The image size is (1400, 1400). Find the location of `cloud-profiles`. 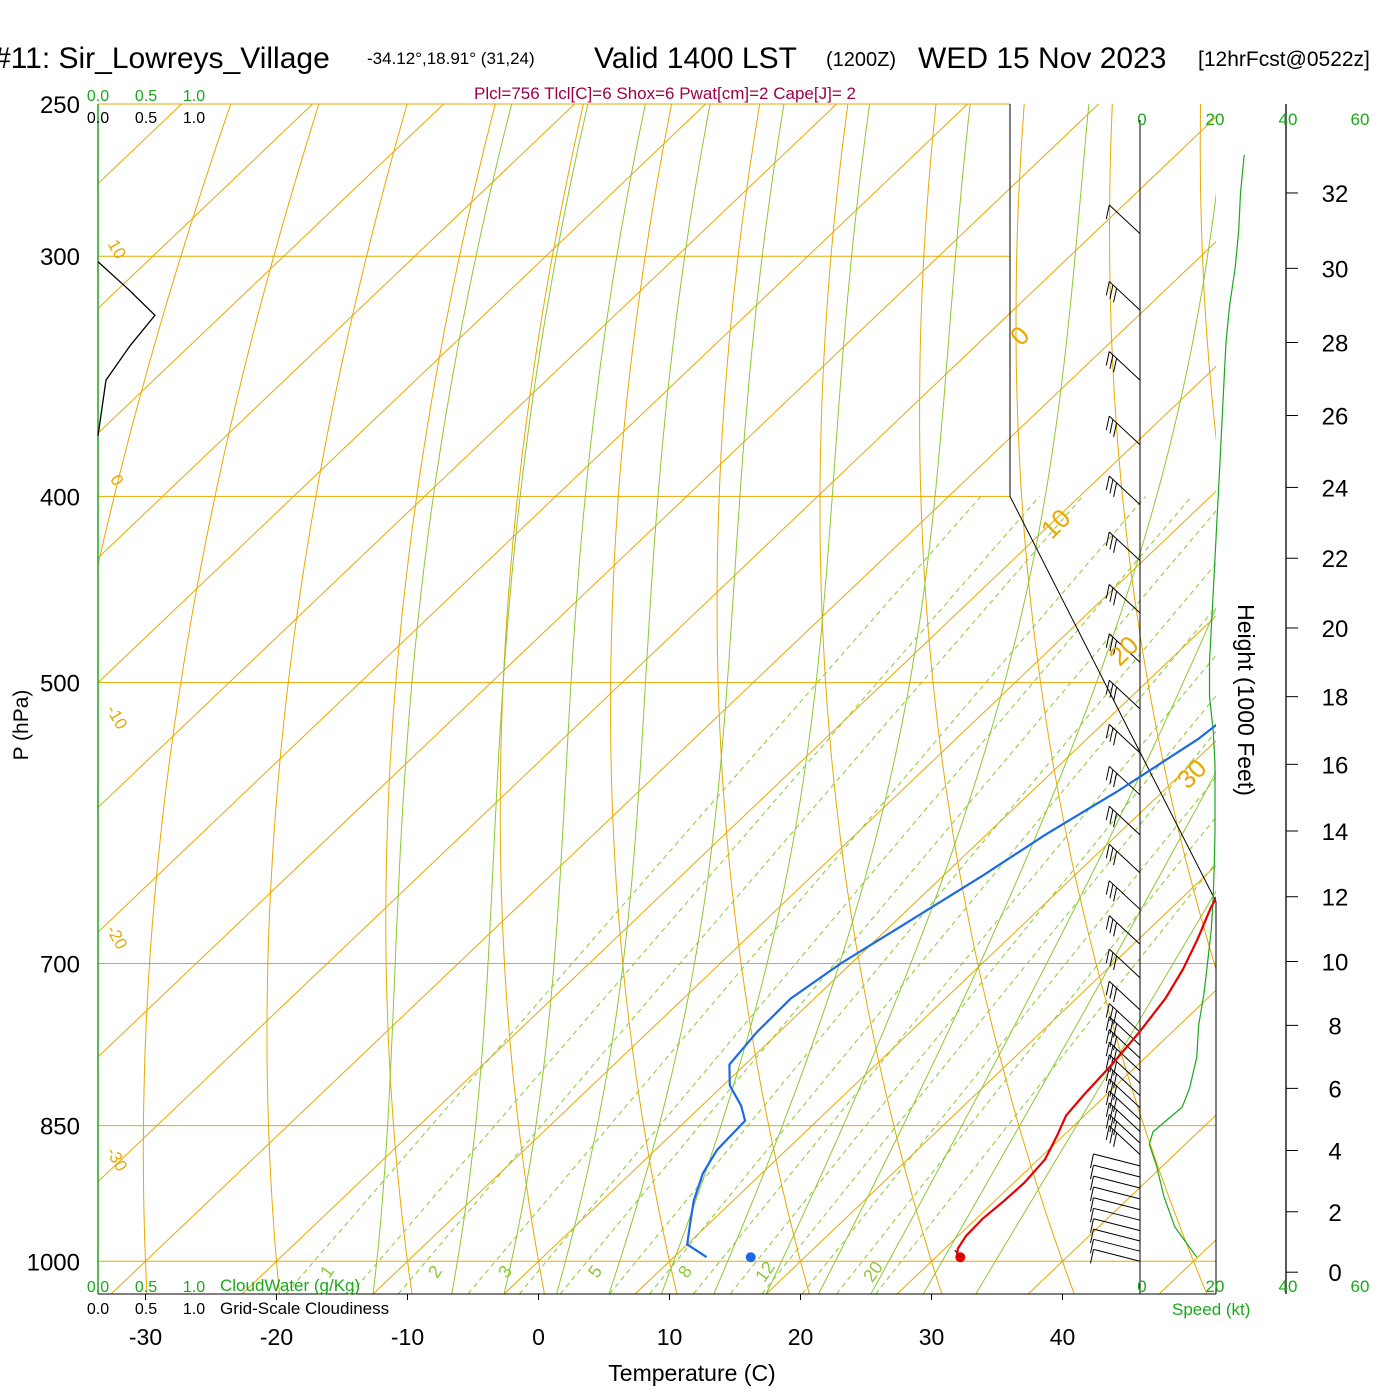

cloud-profiles is located at coordinates (126, 348).